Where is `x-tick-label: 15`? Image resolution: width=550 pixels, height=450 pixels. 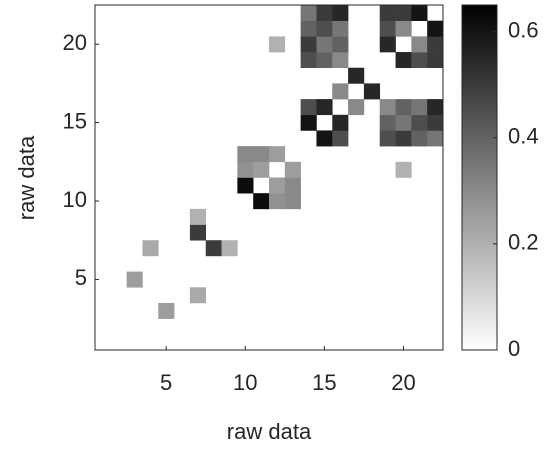
x-tick-label: 15 is located at coordinates (324, 382).